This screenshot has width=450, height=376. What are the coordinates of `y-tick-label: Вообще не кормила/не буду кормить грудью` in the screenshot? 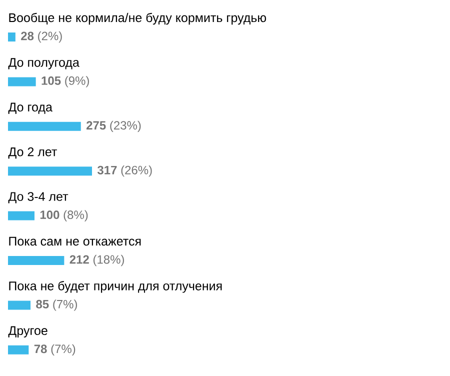 It's located at (137, 18).